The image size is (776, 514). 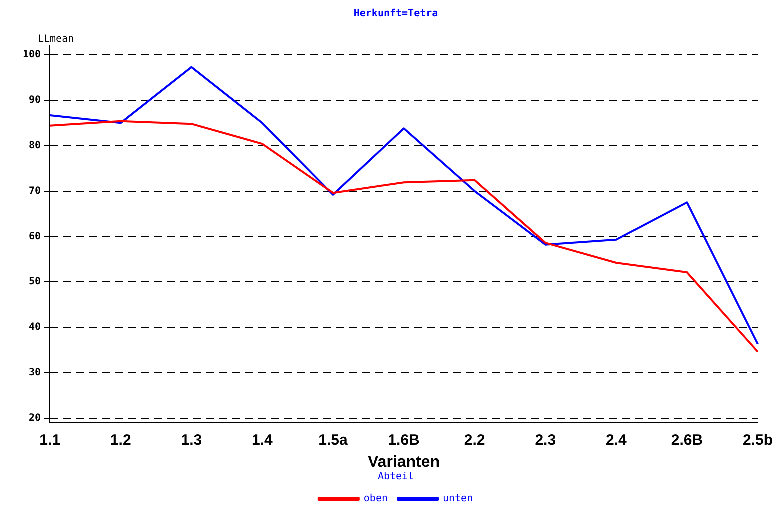 I want to click on x-tick-label: 1.6B, so click(x=404, y=440).